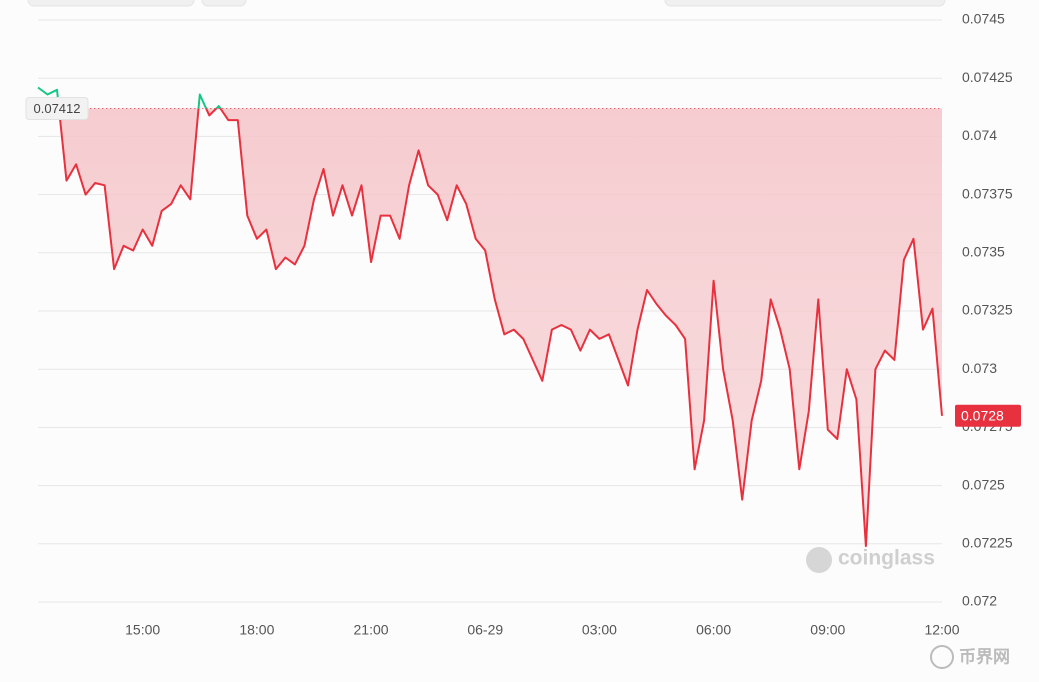 The width and height of the screenshot is (1039, 682). What do you see at coordinates (979, 601) in the screenshot?
I see `y-tick-label: 0.072` at bounding box center [979, 601].